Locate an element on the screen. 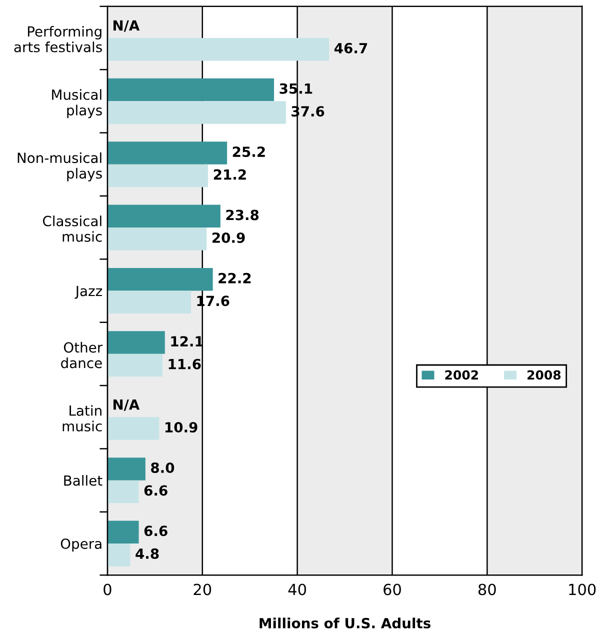  data-label: 22.2 is located at coordinates (234, 278).